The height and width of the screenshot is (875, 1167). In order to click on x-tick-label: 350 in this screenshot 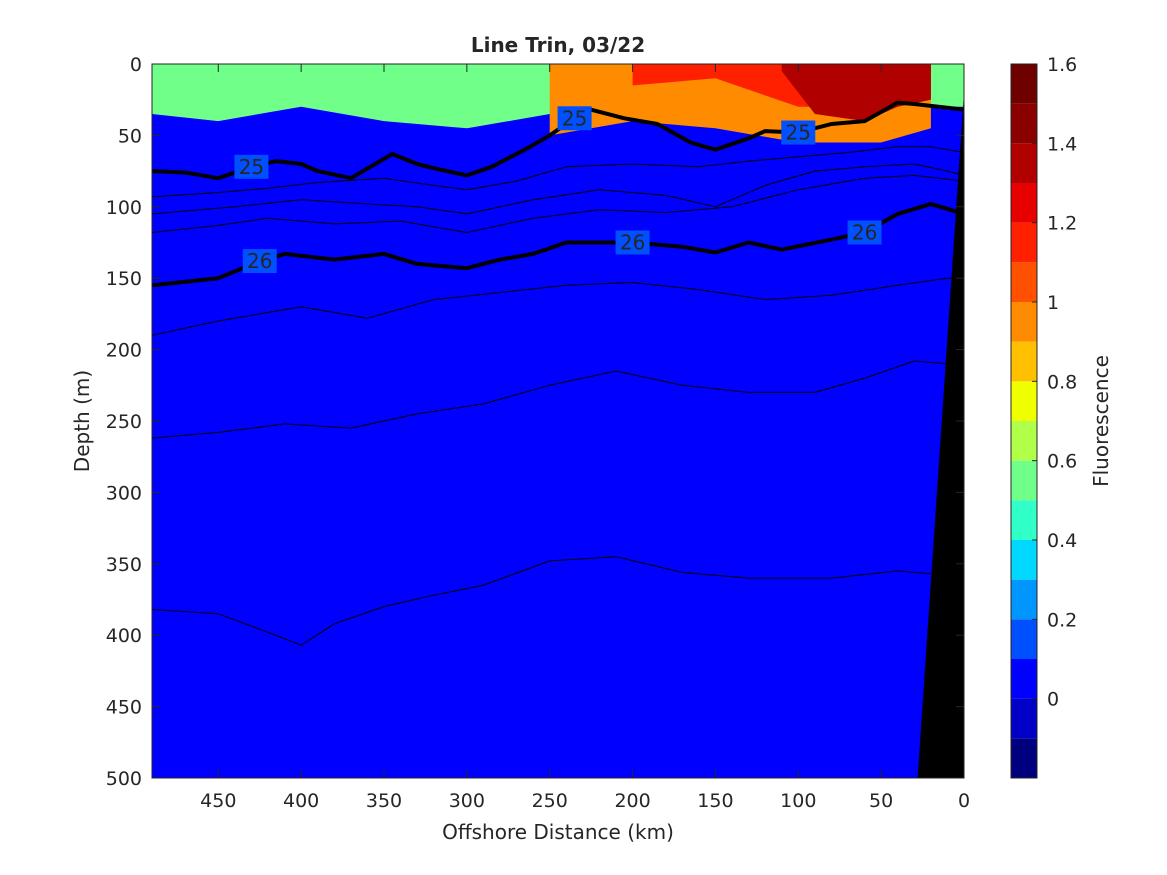, I will do `click(384, 801)`.